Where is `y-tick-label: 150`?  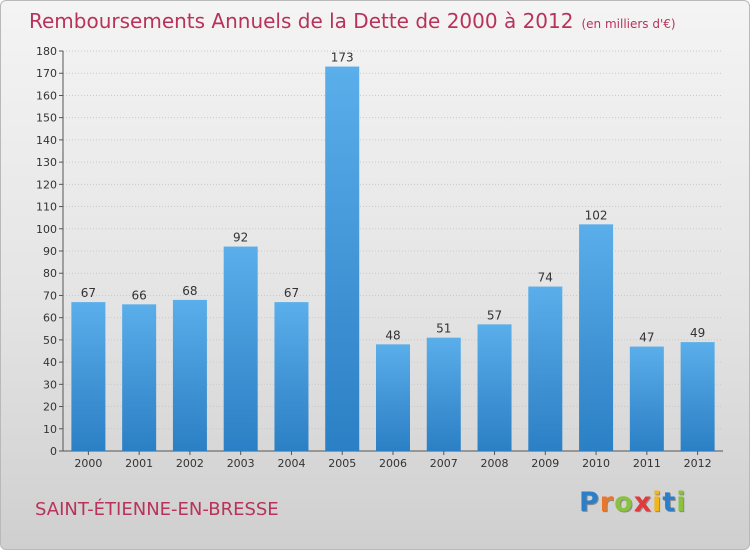 y-tick-label: 150 is located at coordinates (46, 118).